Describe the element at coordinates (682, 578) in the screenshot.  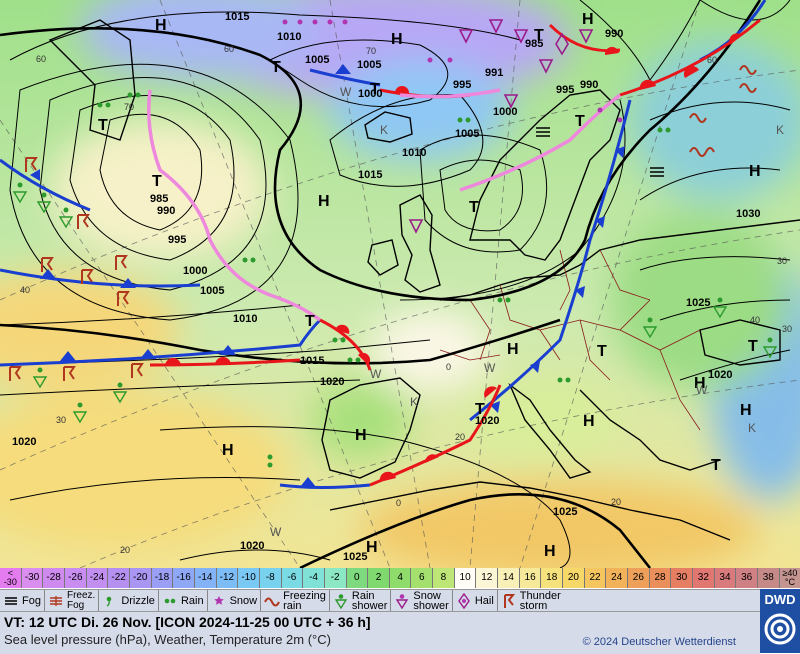
I see `scale-cell: 30` at that location.